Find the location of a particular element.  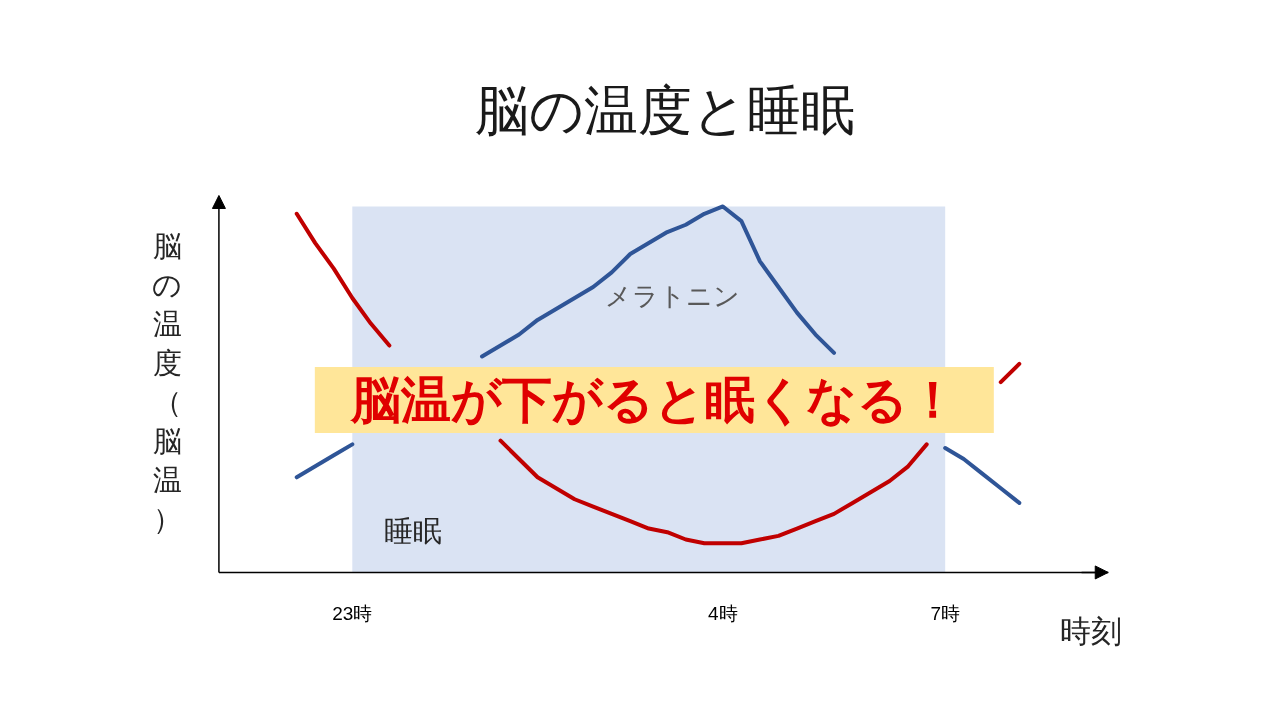

annotation: 脳温が下がると眠くなる！ is located at coordinates (653, 400).